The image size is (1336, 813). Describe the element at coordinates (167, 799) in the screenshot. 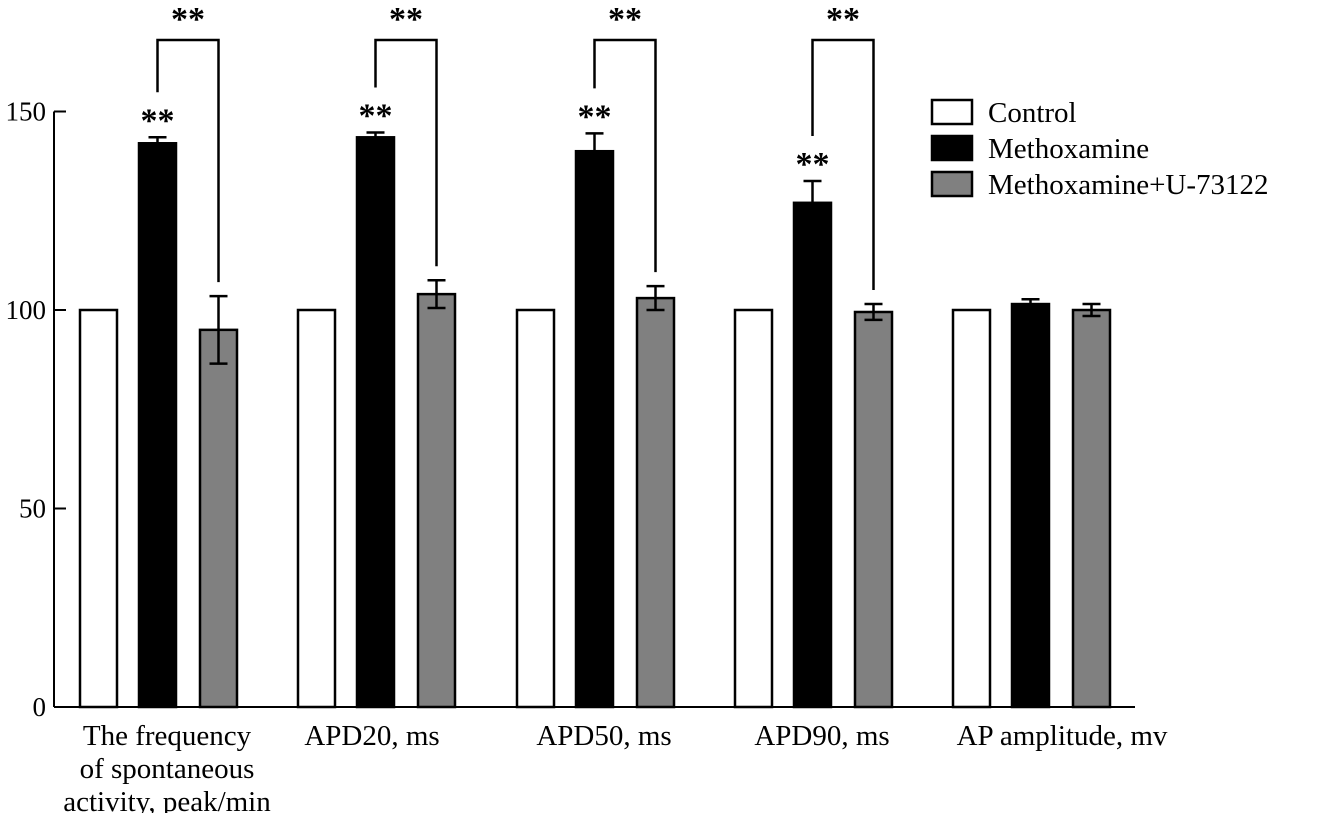

I see `x-tick-label: activity, peak/min` at that location.